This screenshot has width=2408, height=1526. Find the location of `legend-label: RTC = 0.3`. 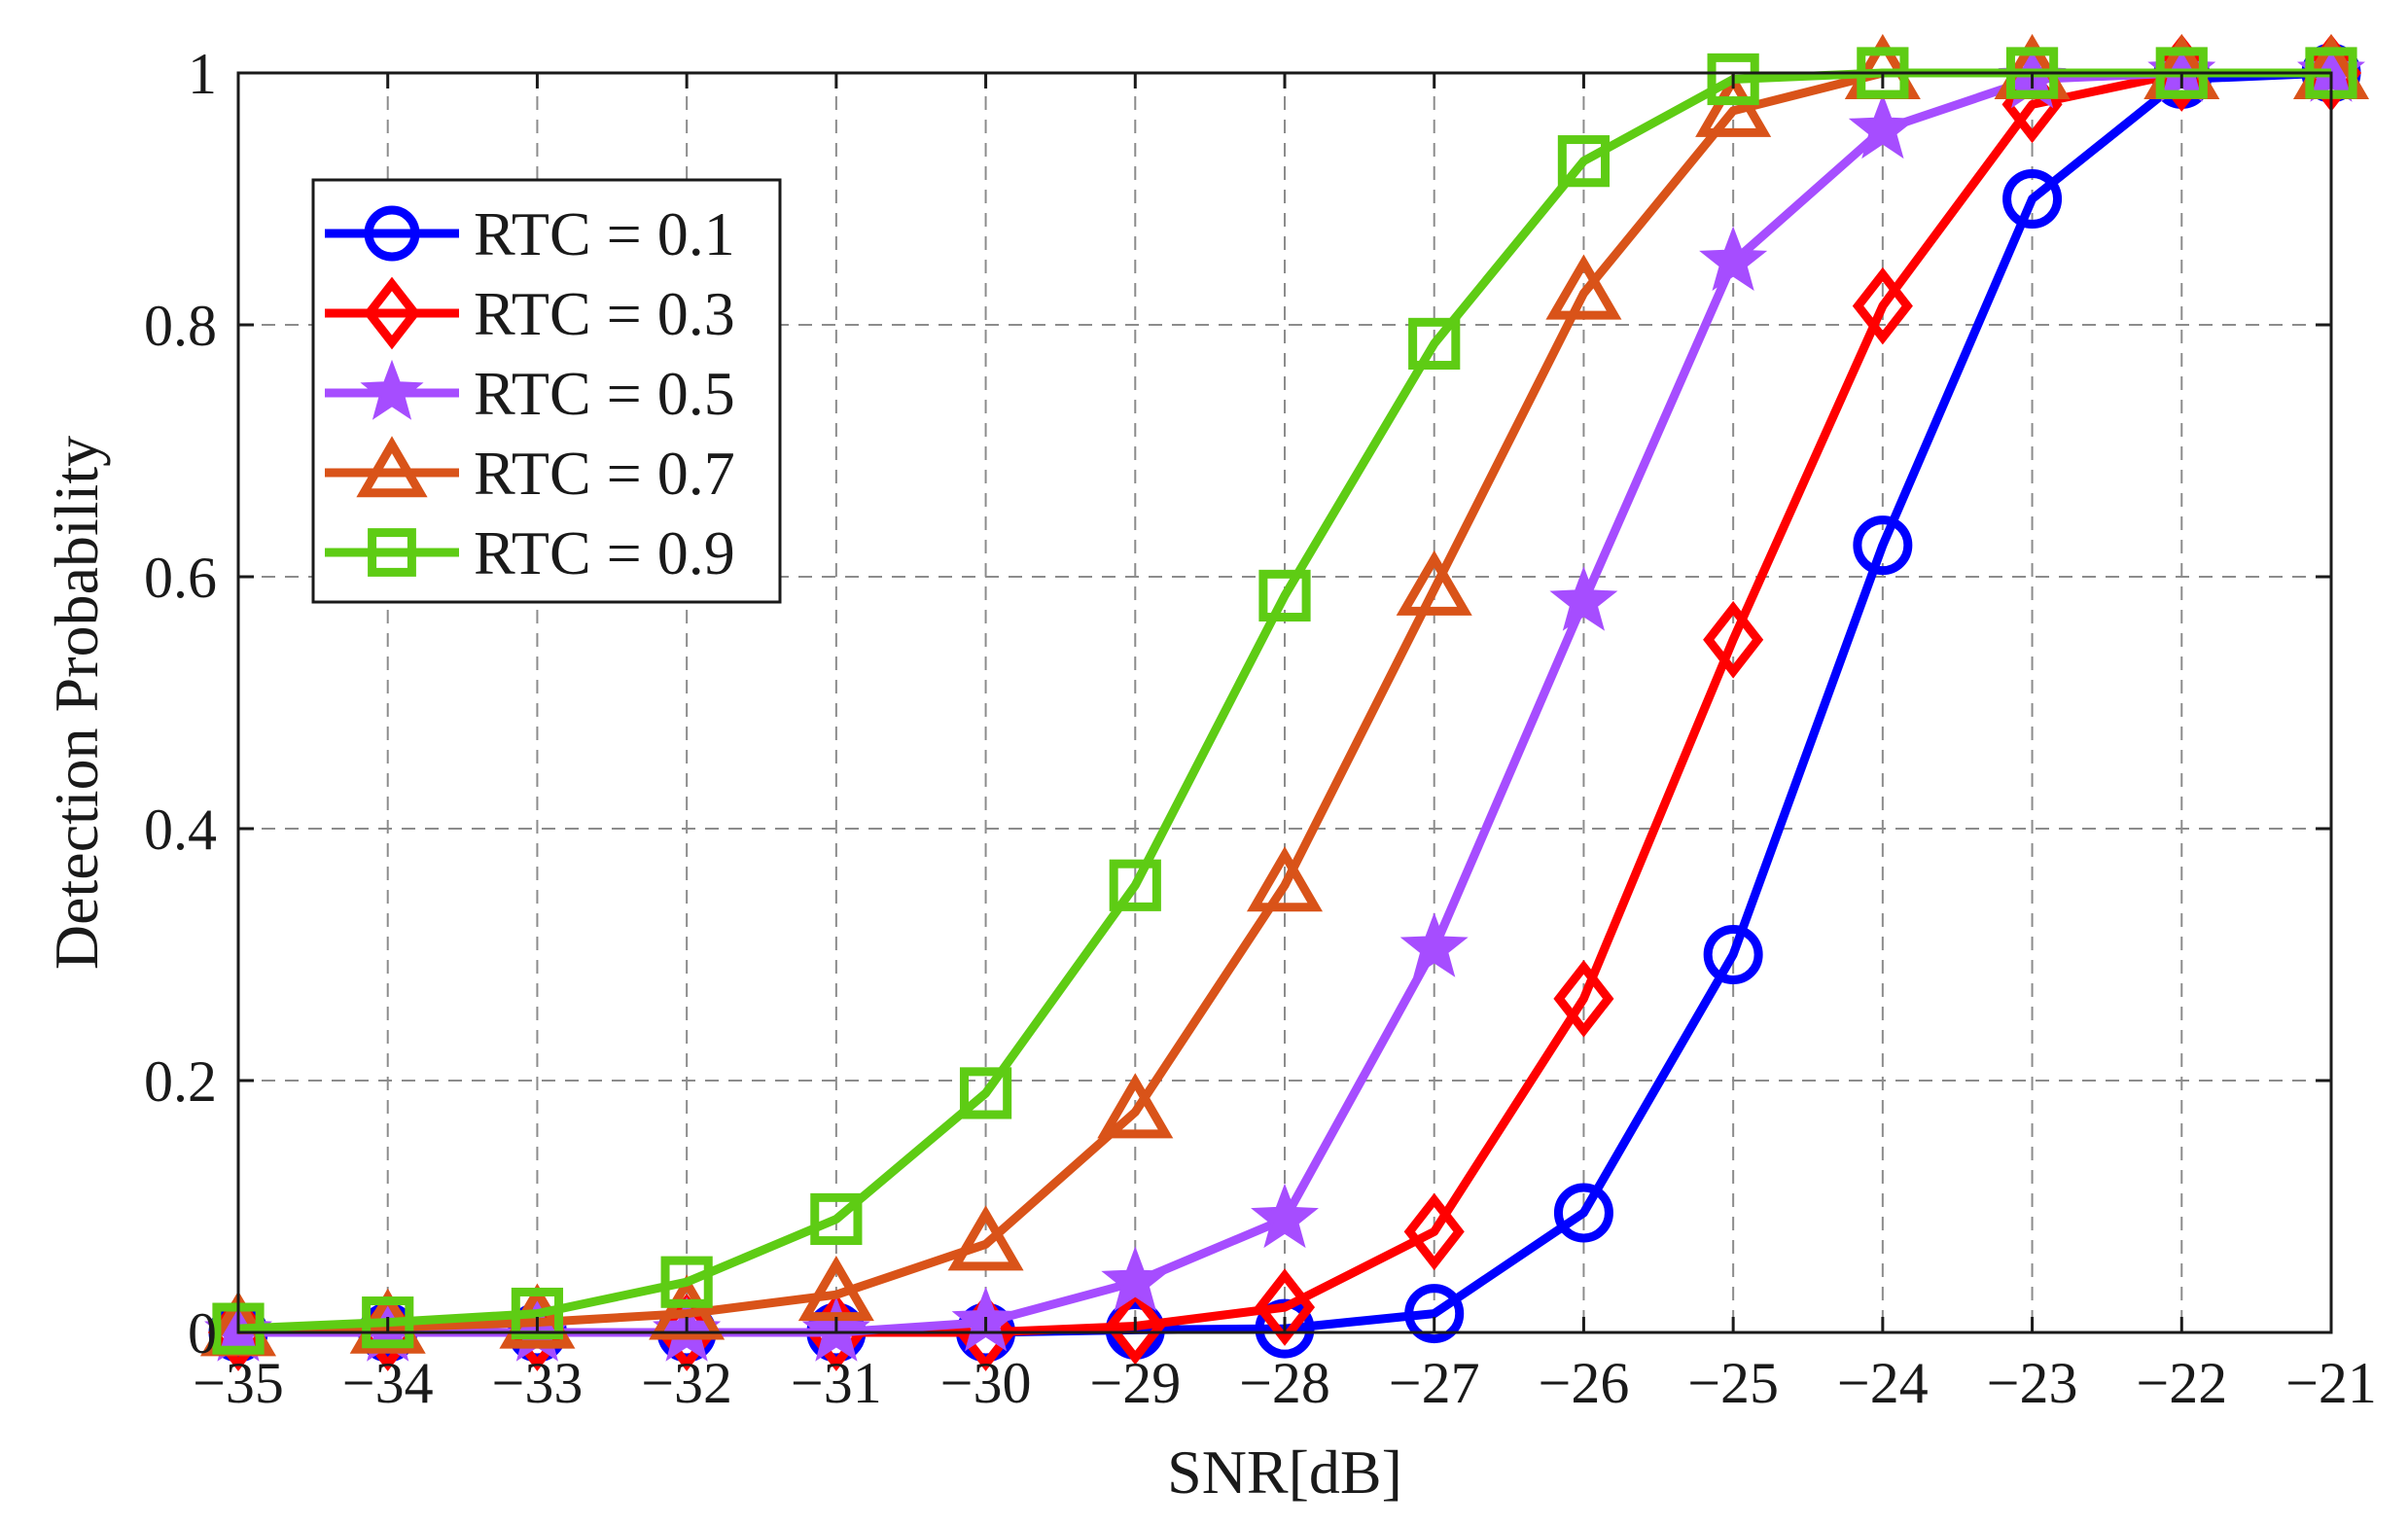

legend-label: RTC = 0.3 is located at coordinates (604, 314).